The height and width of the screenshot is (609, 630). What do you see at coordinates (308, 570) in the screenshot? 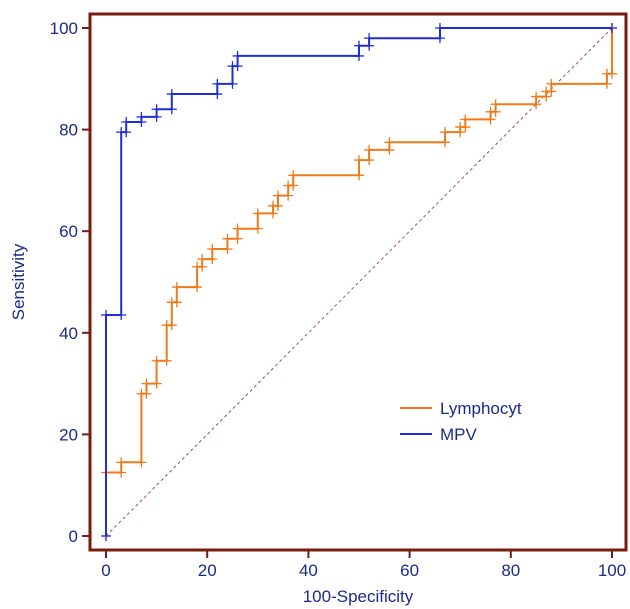
I see `x-tick-label: 40` at bounding box center [308, 570].